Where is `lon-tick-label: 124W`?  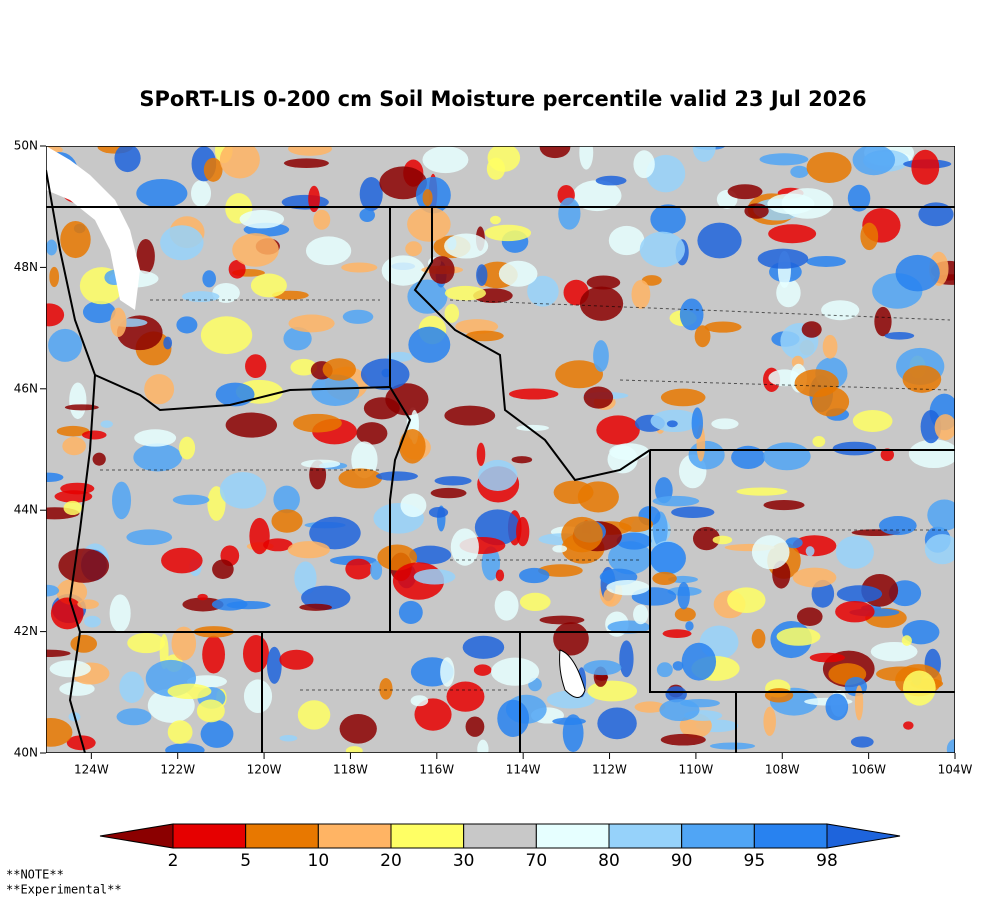 lon-tick-label: 124W is located at coordinates (91, 770).